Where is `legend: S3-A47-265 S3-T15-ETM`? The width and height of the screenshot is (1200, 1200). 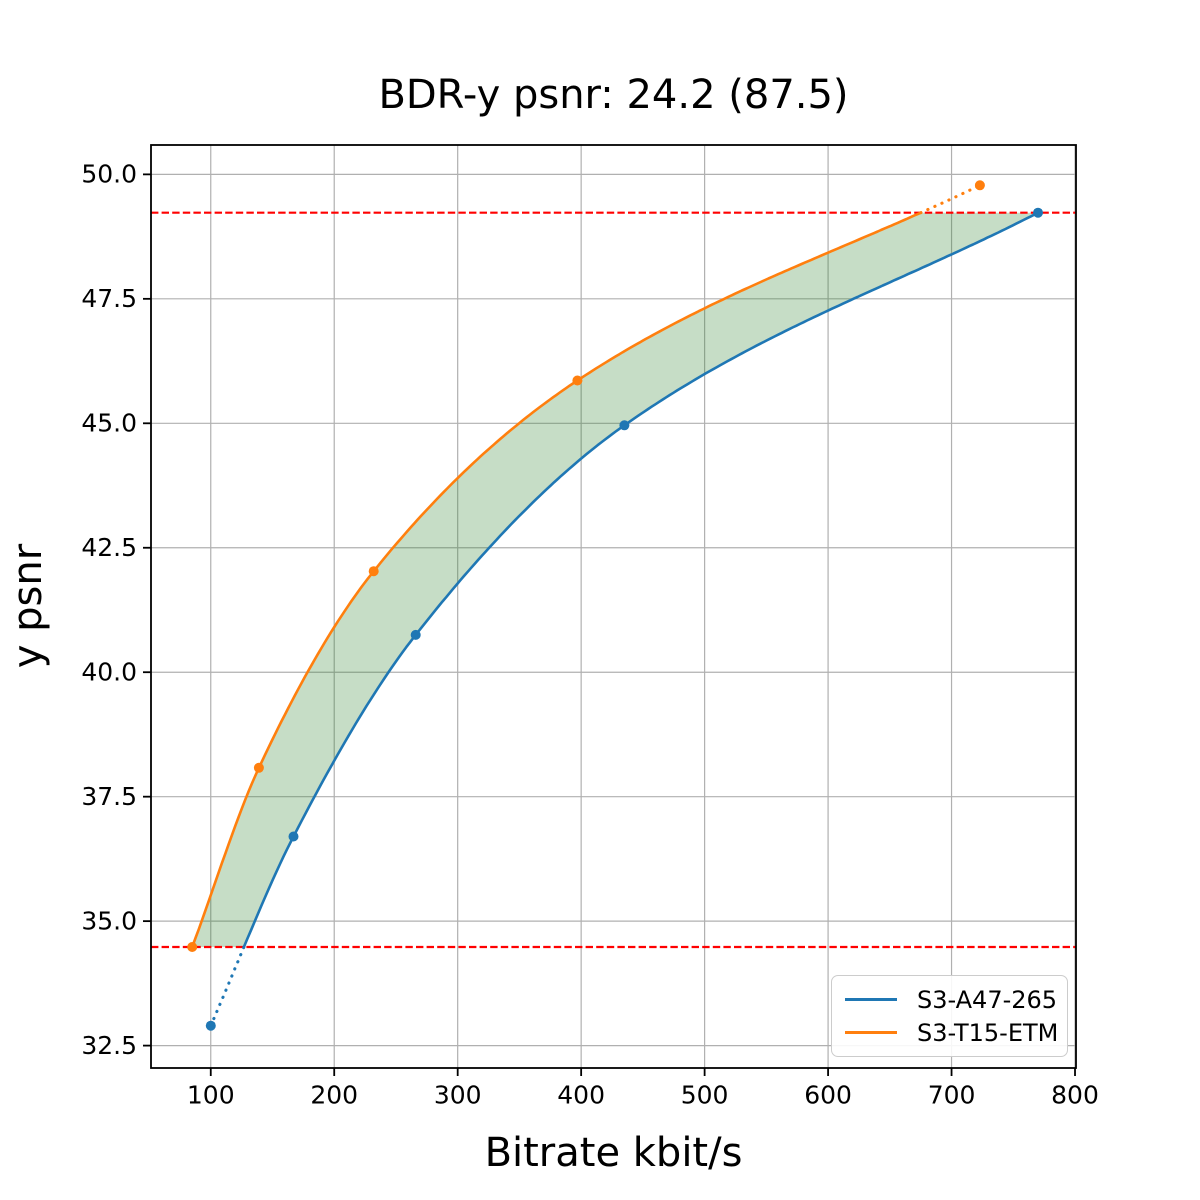
legend: S3-A47-265 S3-T15-ETM is located at coordinates (949, 1016).